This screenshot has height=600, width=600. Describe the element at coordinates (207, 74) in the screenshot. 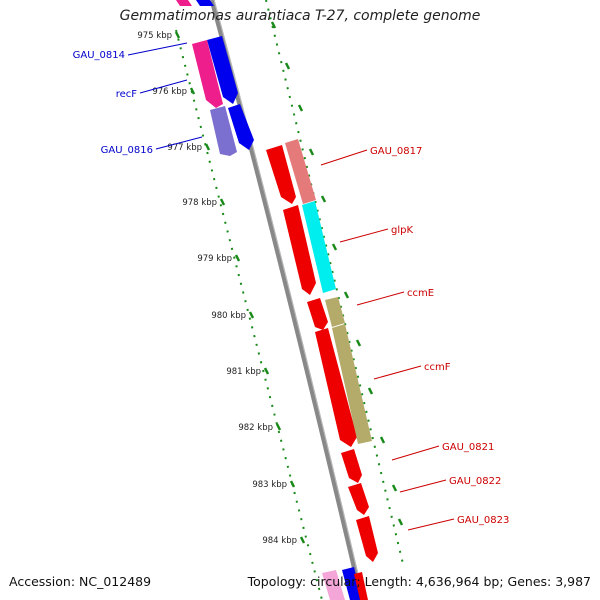

I see `cog-gau0814-magenta` at that location.